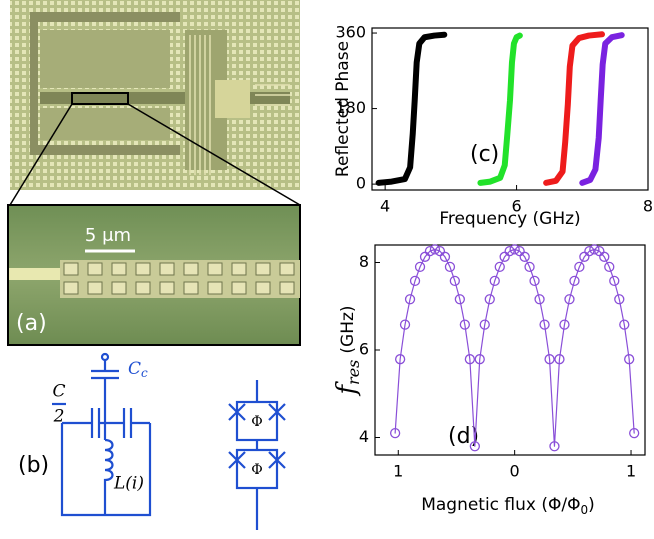  What do you see at coordinates (361, 183) in the screenshot?
I see `y-tick-label: 0` at bounding box center [361, 183].